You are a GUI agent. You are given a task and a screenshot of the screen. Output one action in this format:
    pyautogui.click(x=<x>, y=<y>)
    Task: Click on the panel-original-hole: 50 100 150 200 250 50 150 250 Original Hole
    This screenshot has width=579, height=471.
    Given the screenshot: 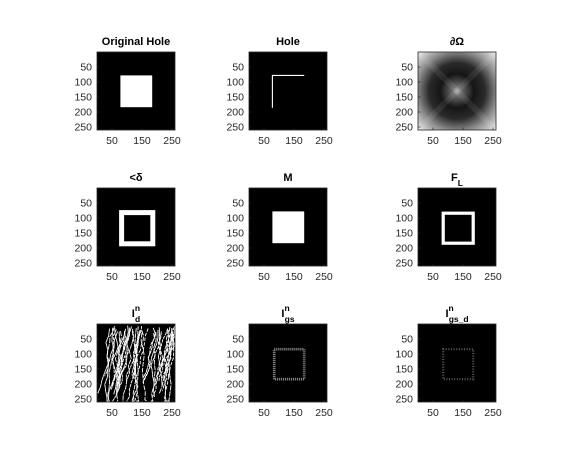 What is the action you would take?
    pyautogui.click(x=127, y=91)
    